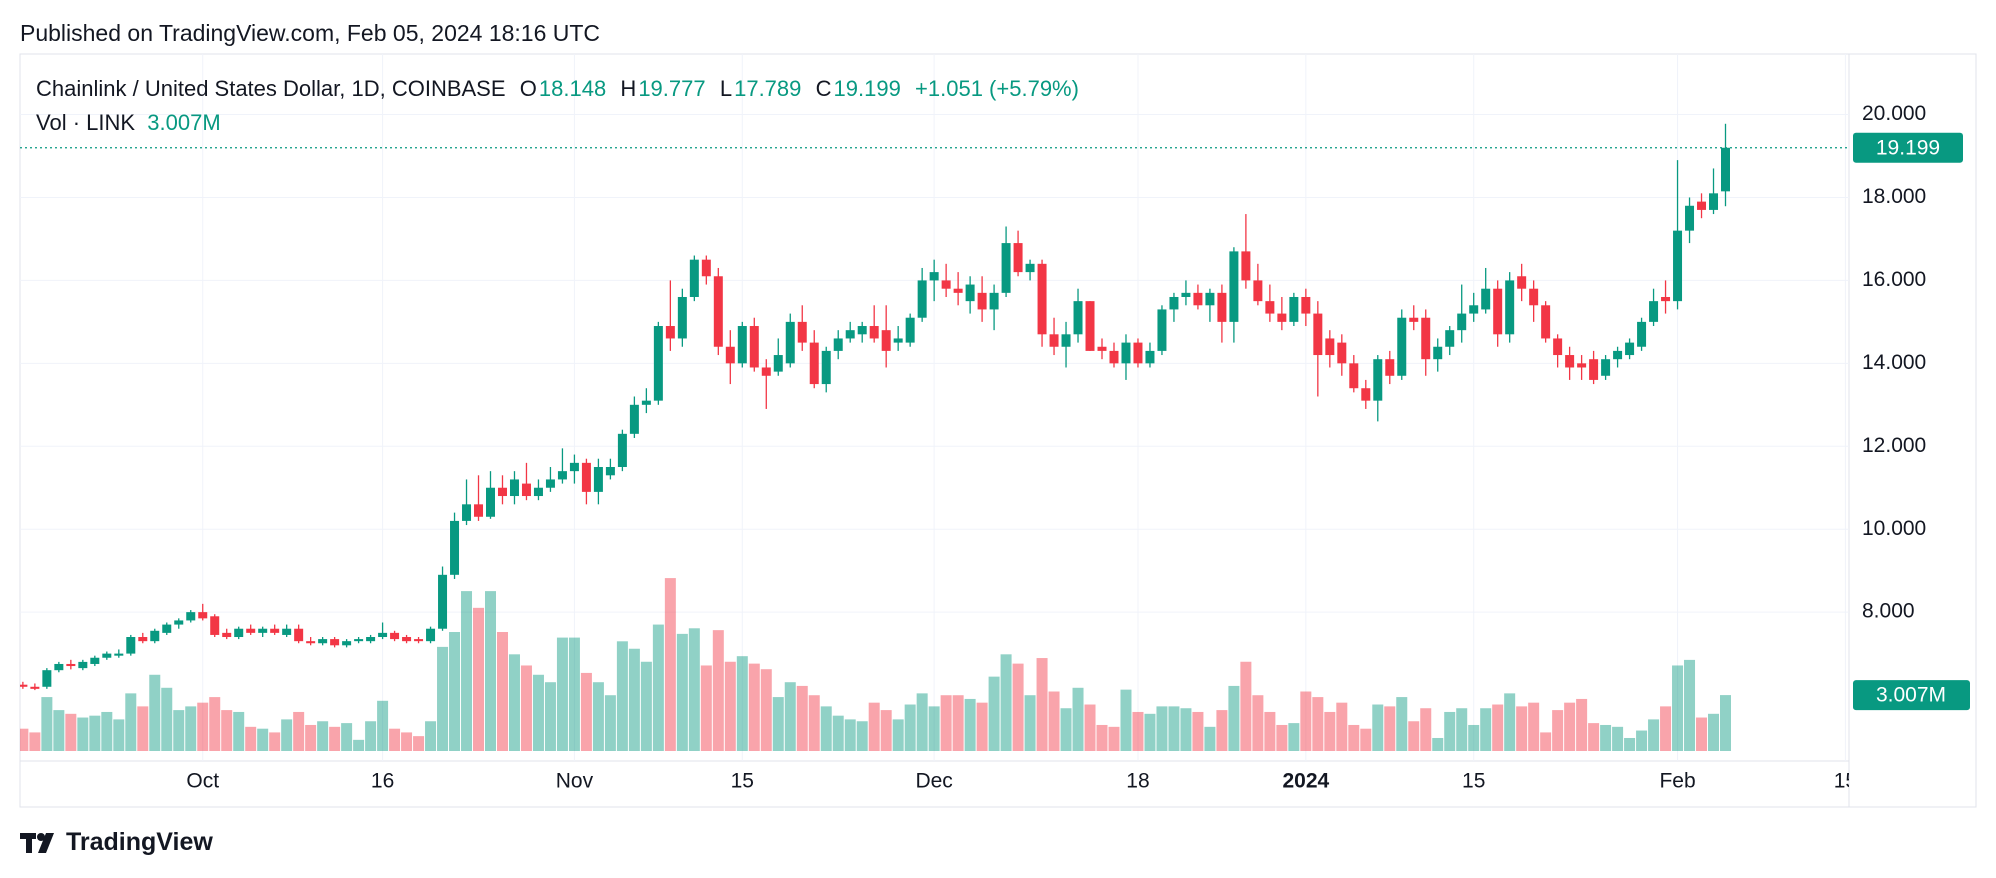  What do you see at coordinates (1677, 781) in the screenshot?
I see `x-tick-label: Feb` at bounding box center [1677, 781].